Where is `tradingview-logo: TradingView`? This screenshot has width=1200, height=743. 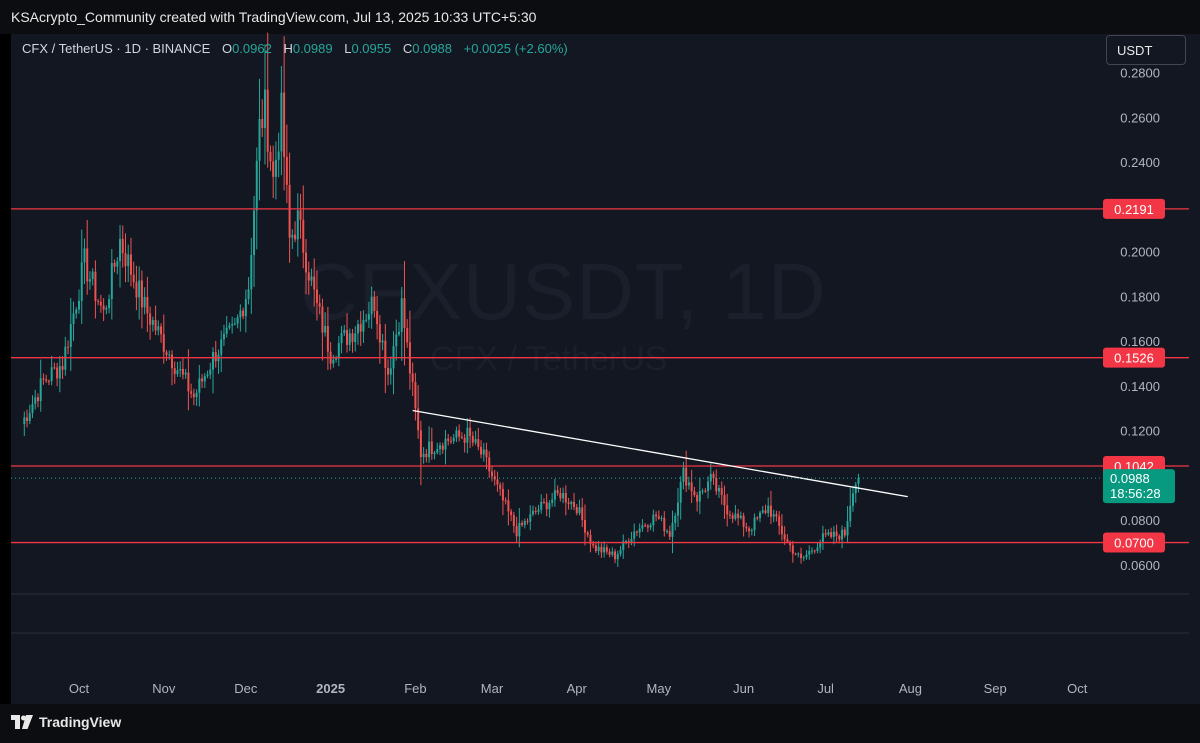
tradingview-logo: TradingView is located at coordinates (66, 722).